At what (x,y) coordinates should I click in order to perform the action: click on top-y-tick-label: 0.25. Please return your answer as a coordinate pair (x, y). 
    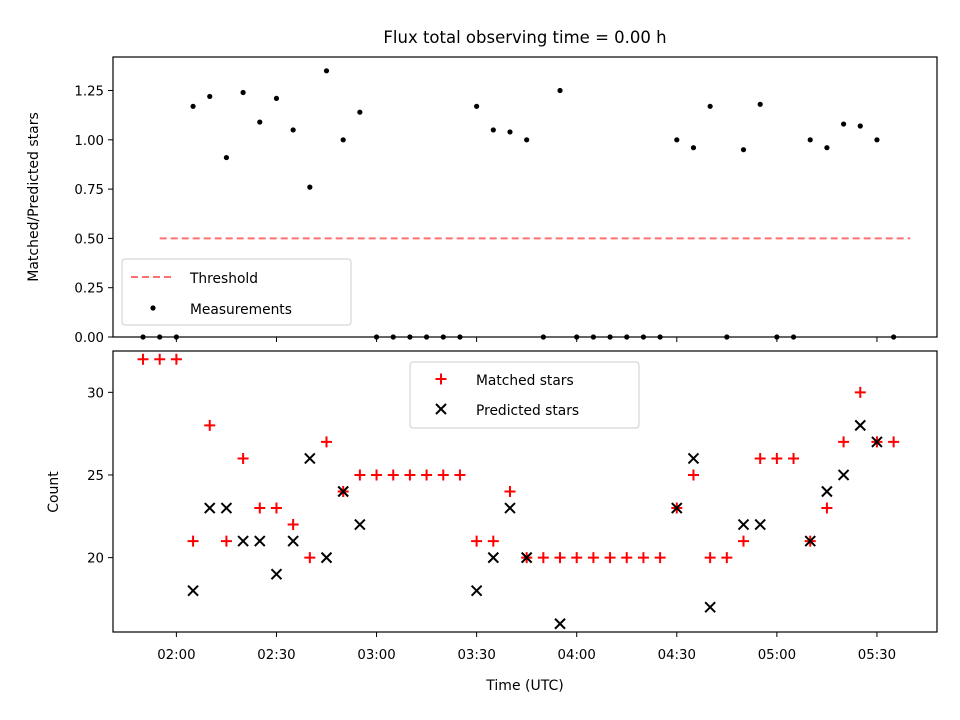
    Looking at the image, I should click on (89, 289).